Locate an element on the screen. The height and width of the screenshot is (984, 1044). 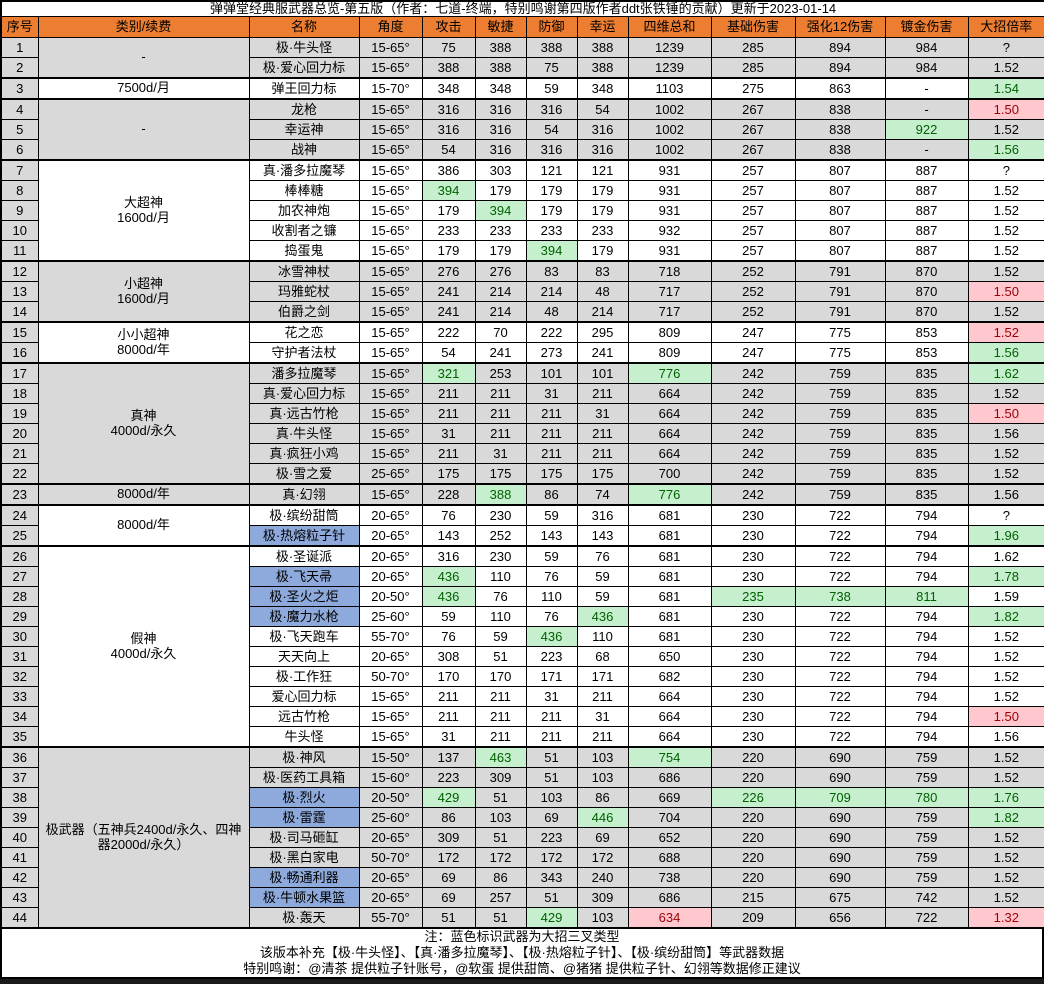
weapon-name: 收割者之镰 is located at coordinates (304, 231).